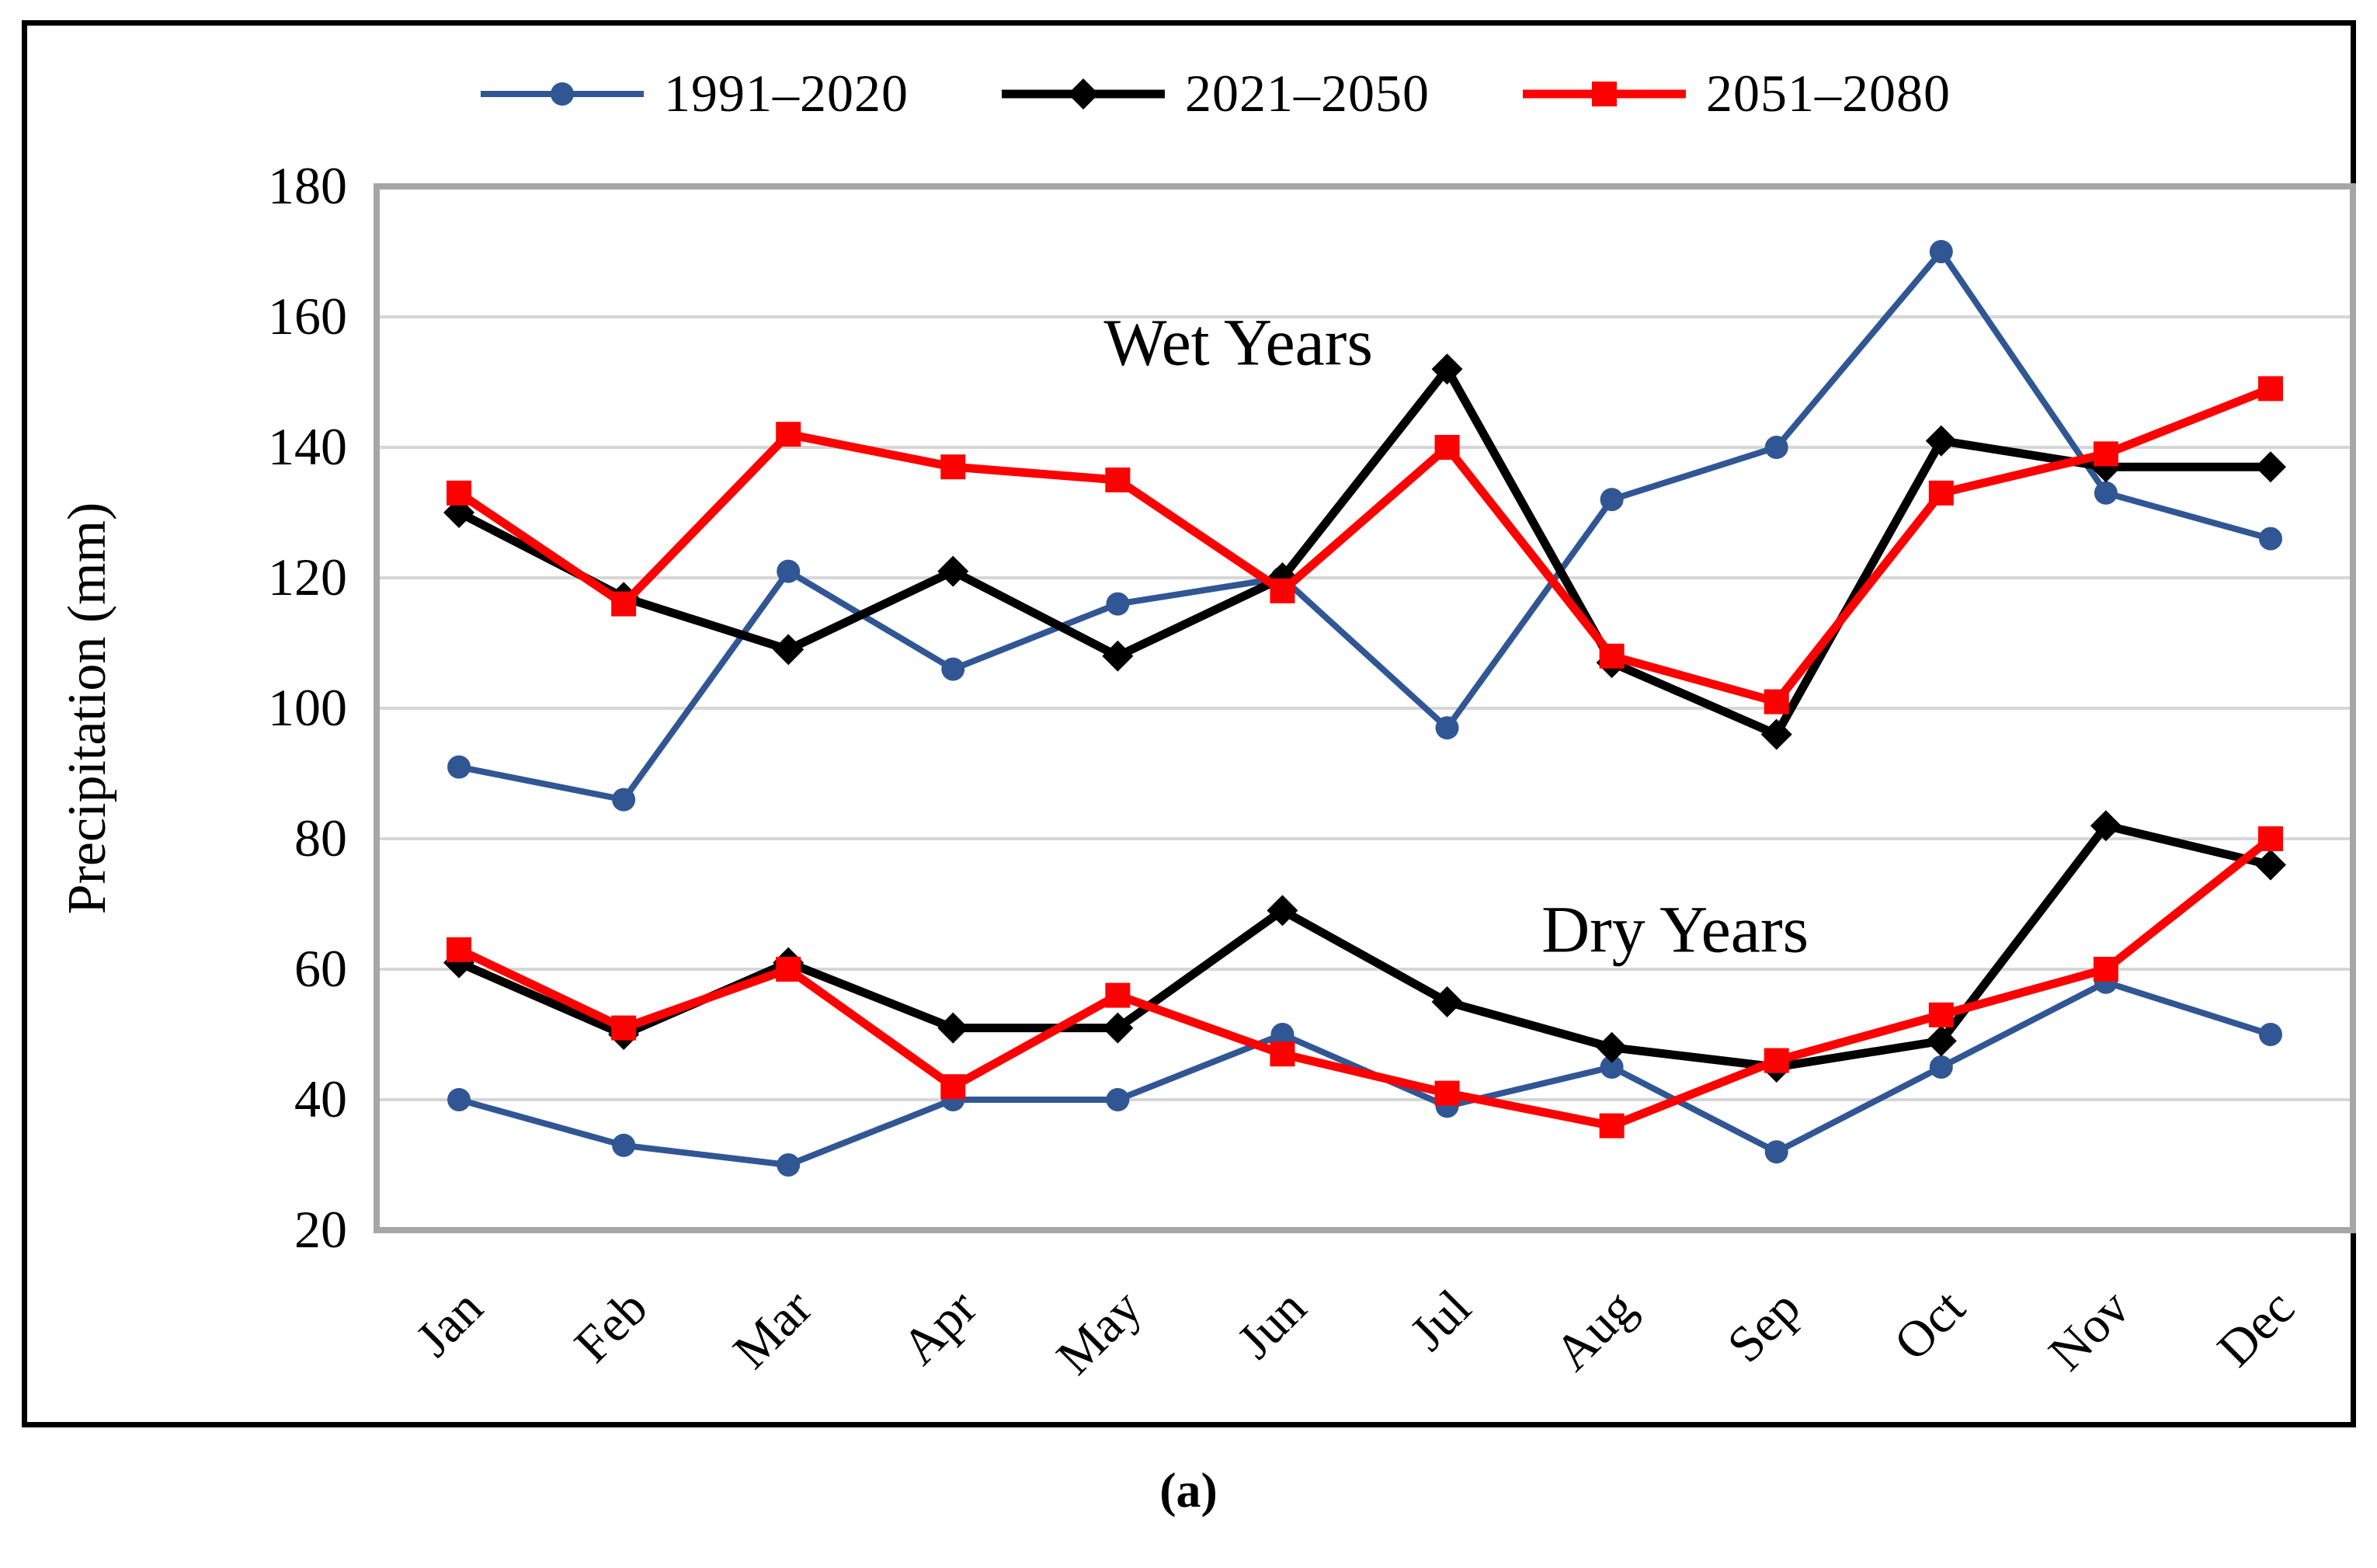 Image resolution: width=2377 pixels, height=1568 pixels. Describe the element at coordinates (307, 578) in the screenshot. I see `y-tick-label: 120` at that location.